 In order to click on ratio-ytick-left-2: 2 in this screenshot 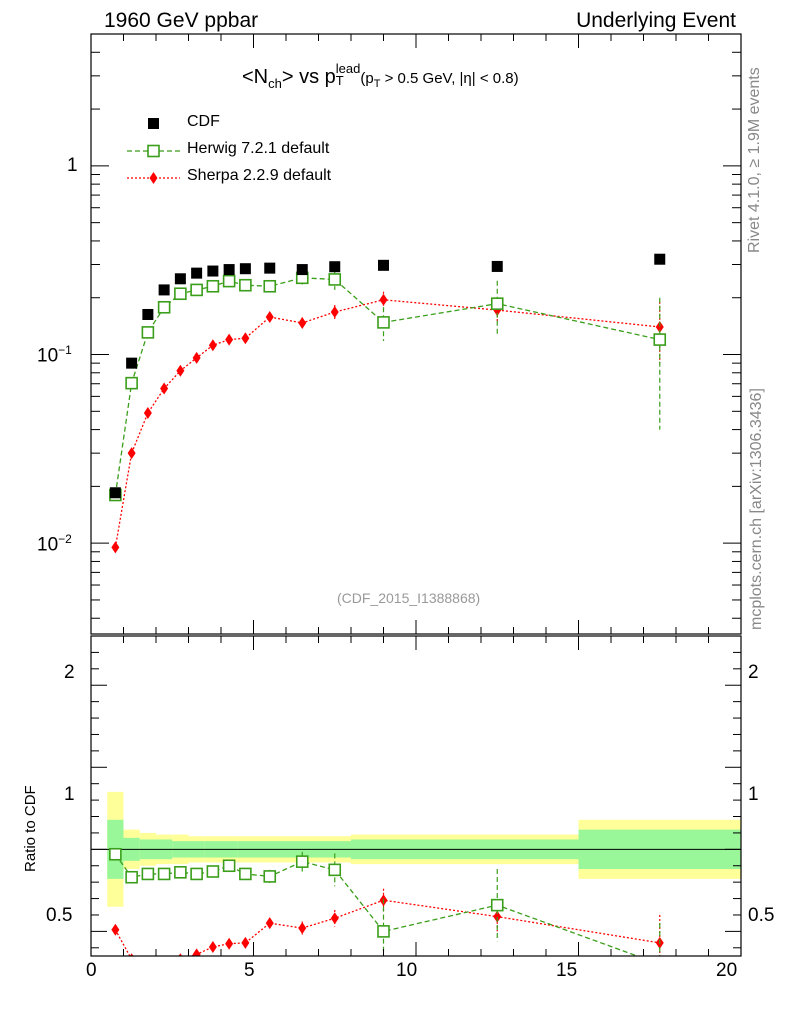, I will do `click(69, 672)`.